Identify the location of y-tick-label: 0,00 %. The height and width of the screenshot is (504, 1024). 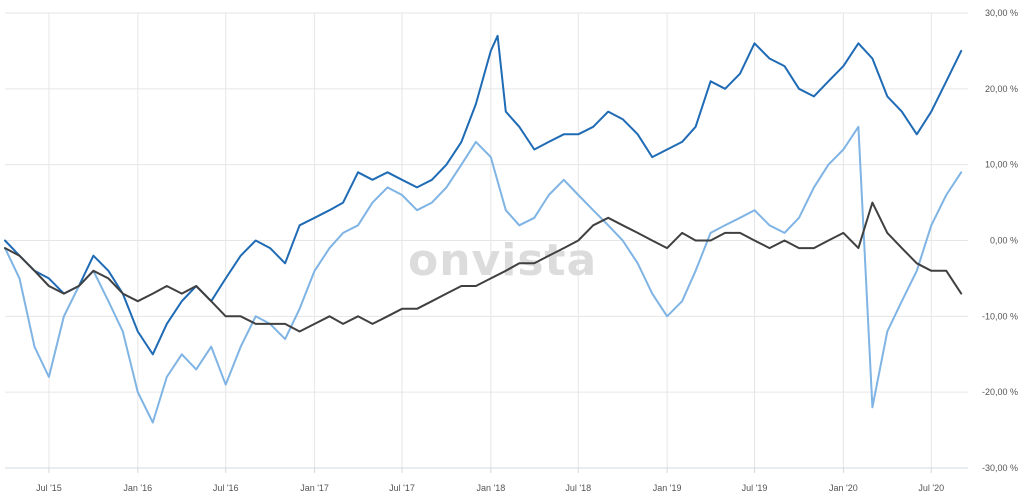
(1004, 241).